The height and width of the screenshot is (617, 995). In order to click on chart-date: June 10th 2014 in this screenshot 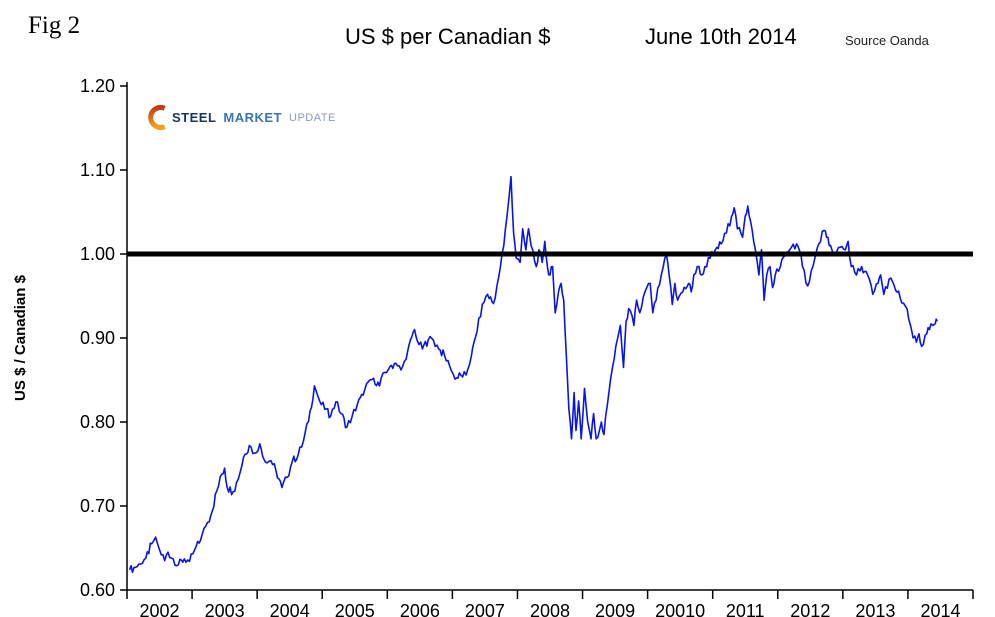, I will do `click(721, 36)`.